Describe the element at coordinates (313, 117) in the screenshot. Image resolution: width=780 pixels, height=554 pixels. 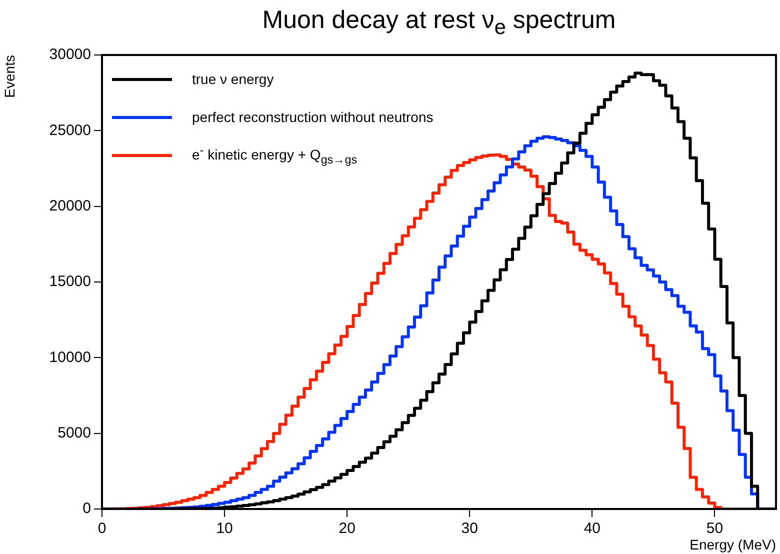
I see `legend-label: perfect reconstruction without neutrons` at that location.